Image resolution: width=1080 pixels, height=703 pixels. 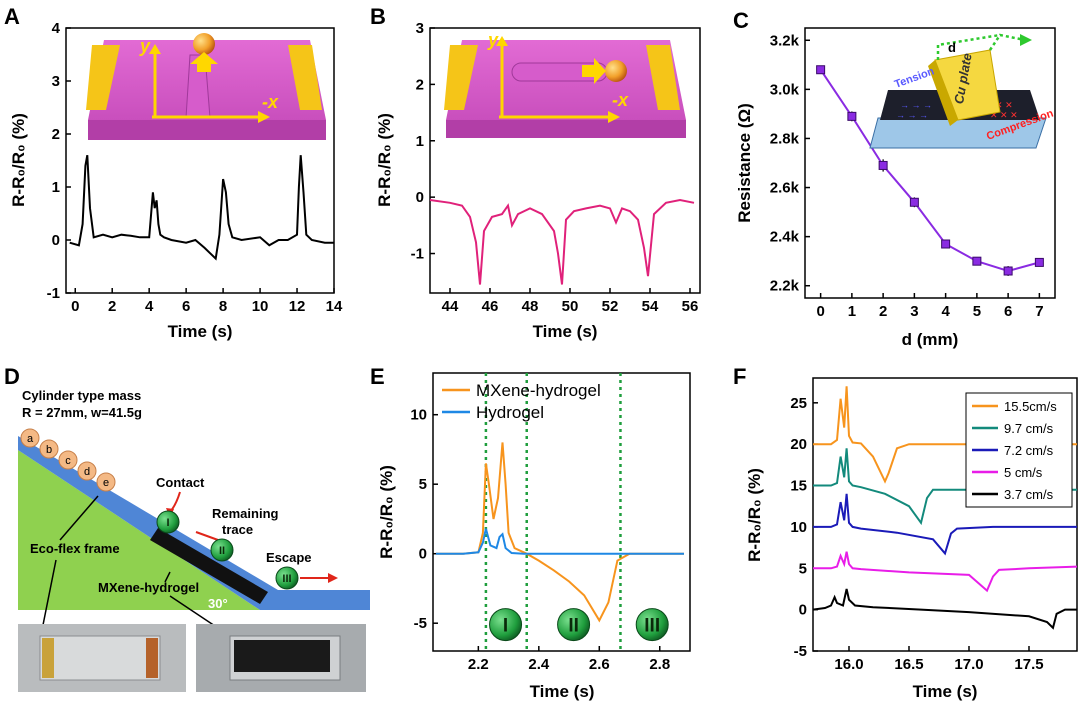 I want to click on arrow-up-icon, so click(x=204, y=62).